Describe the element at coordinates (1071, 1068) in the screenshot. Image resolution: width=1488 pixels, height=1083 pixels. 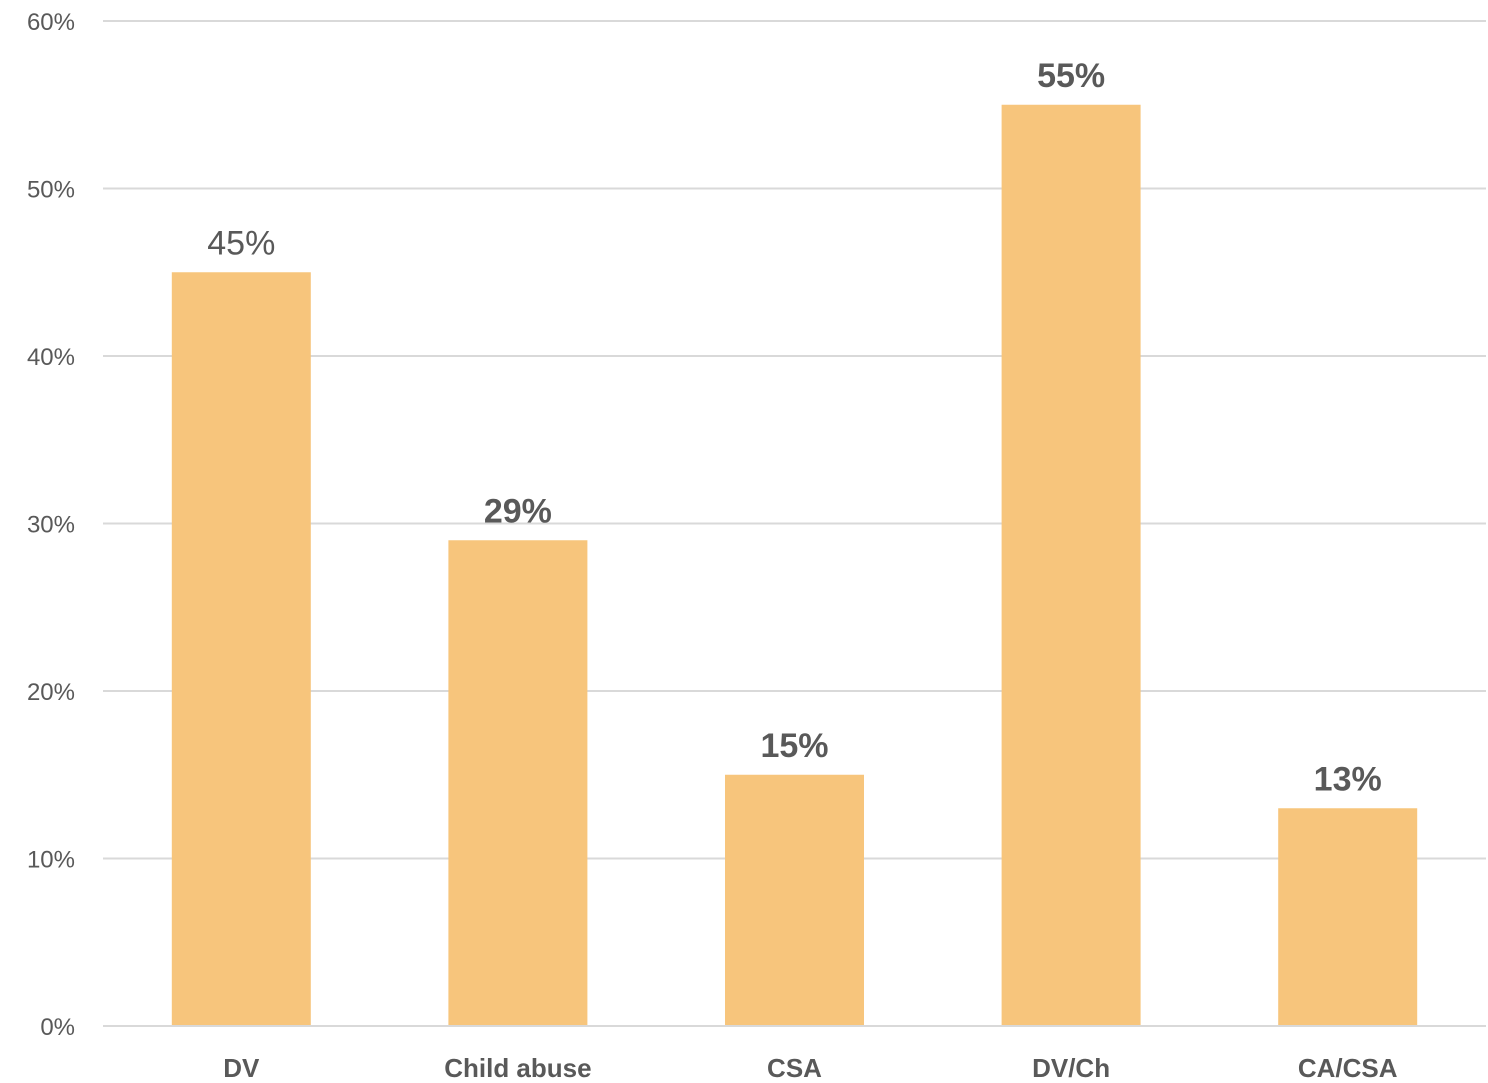
I see `category-label: DV/Ch` at that location.